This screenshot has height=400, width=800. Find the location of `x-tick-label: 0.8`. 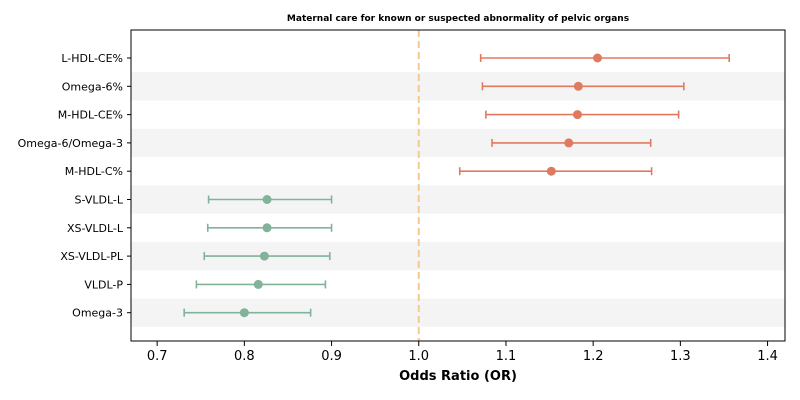

x-tick-label: 0.8 is located at coordinates (244, 356).